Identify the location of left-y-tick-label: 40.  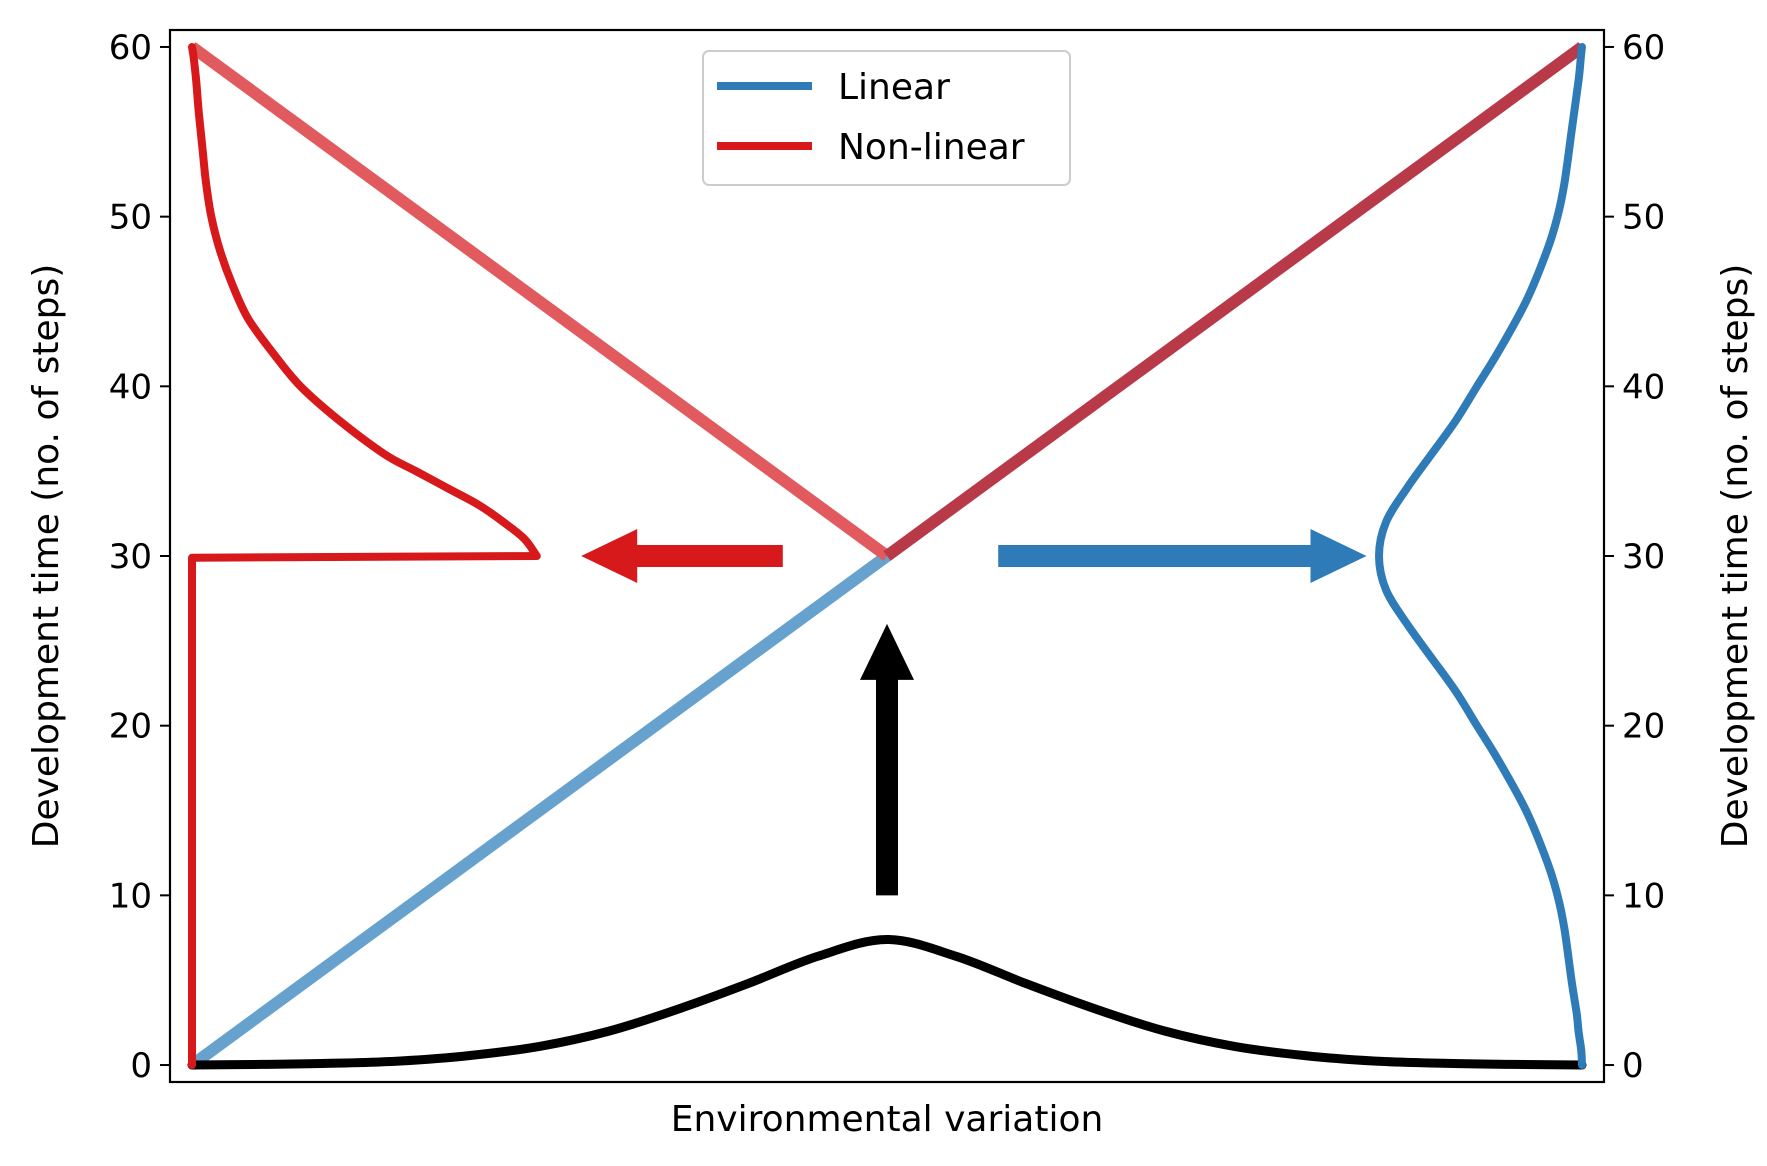
(130, 387).